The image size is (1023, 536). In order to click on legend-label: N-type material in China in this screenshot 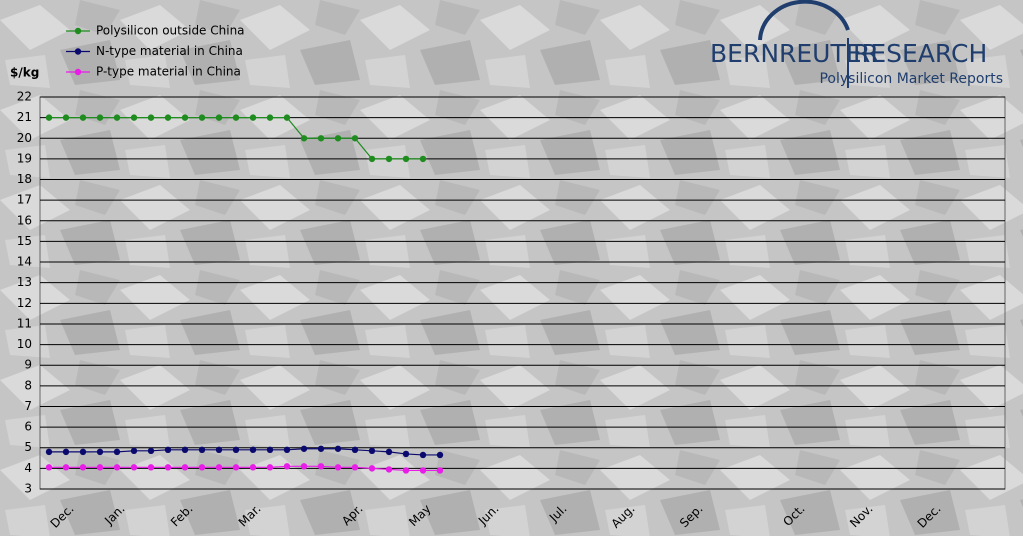, I will do `click(169, 51)`.